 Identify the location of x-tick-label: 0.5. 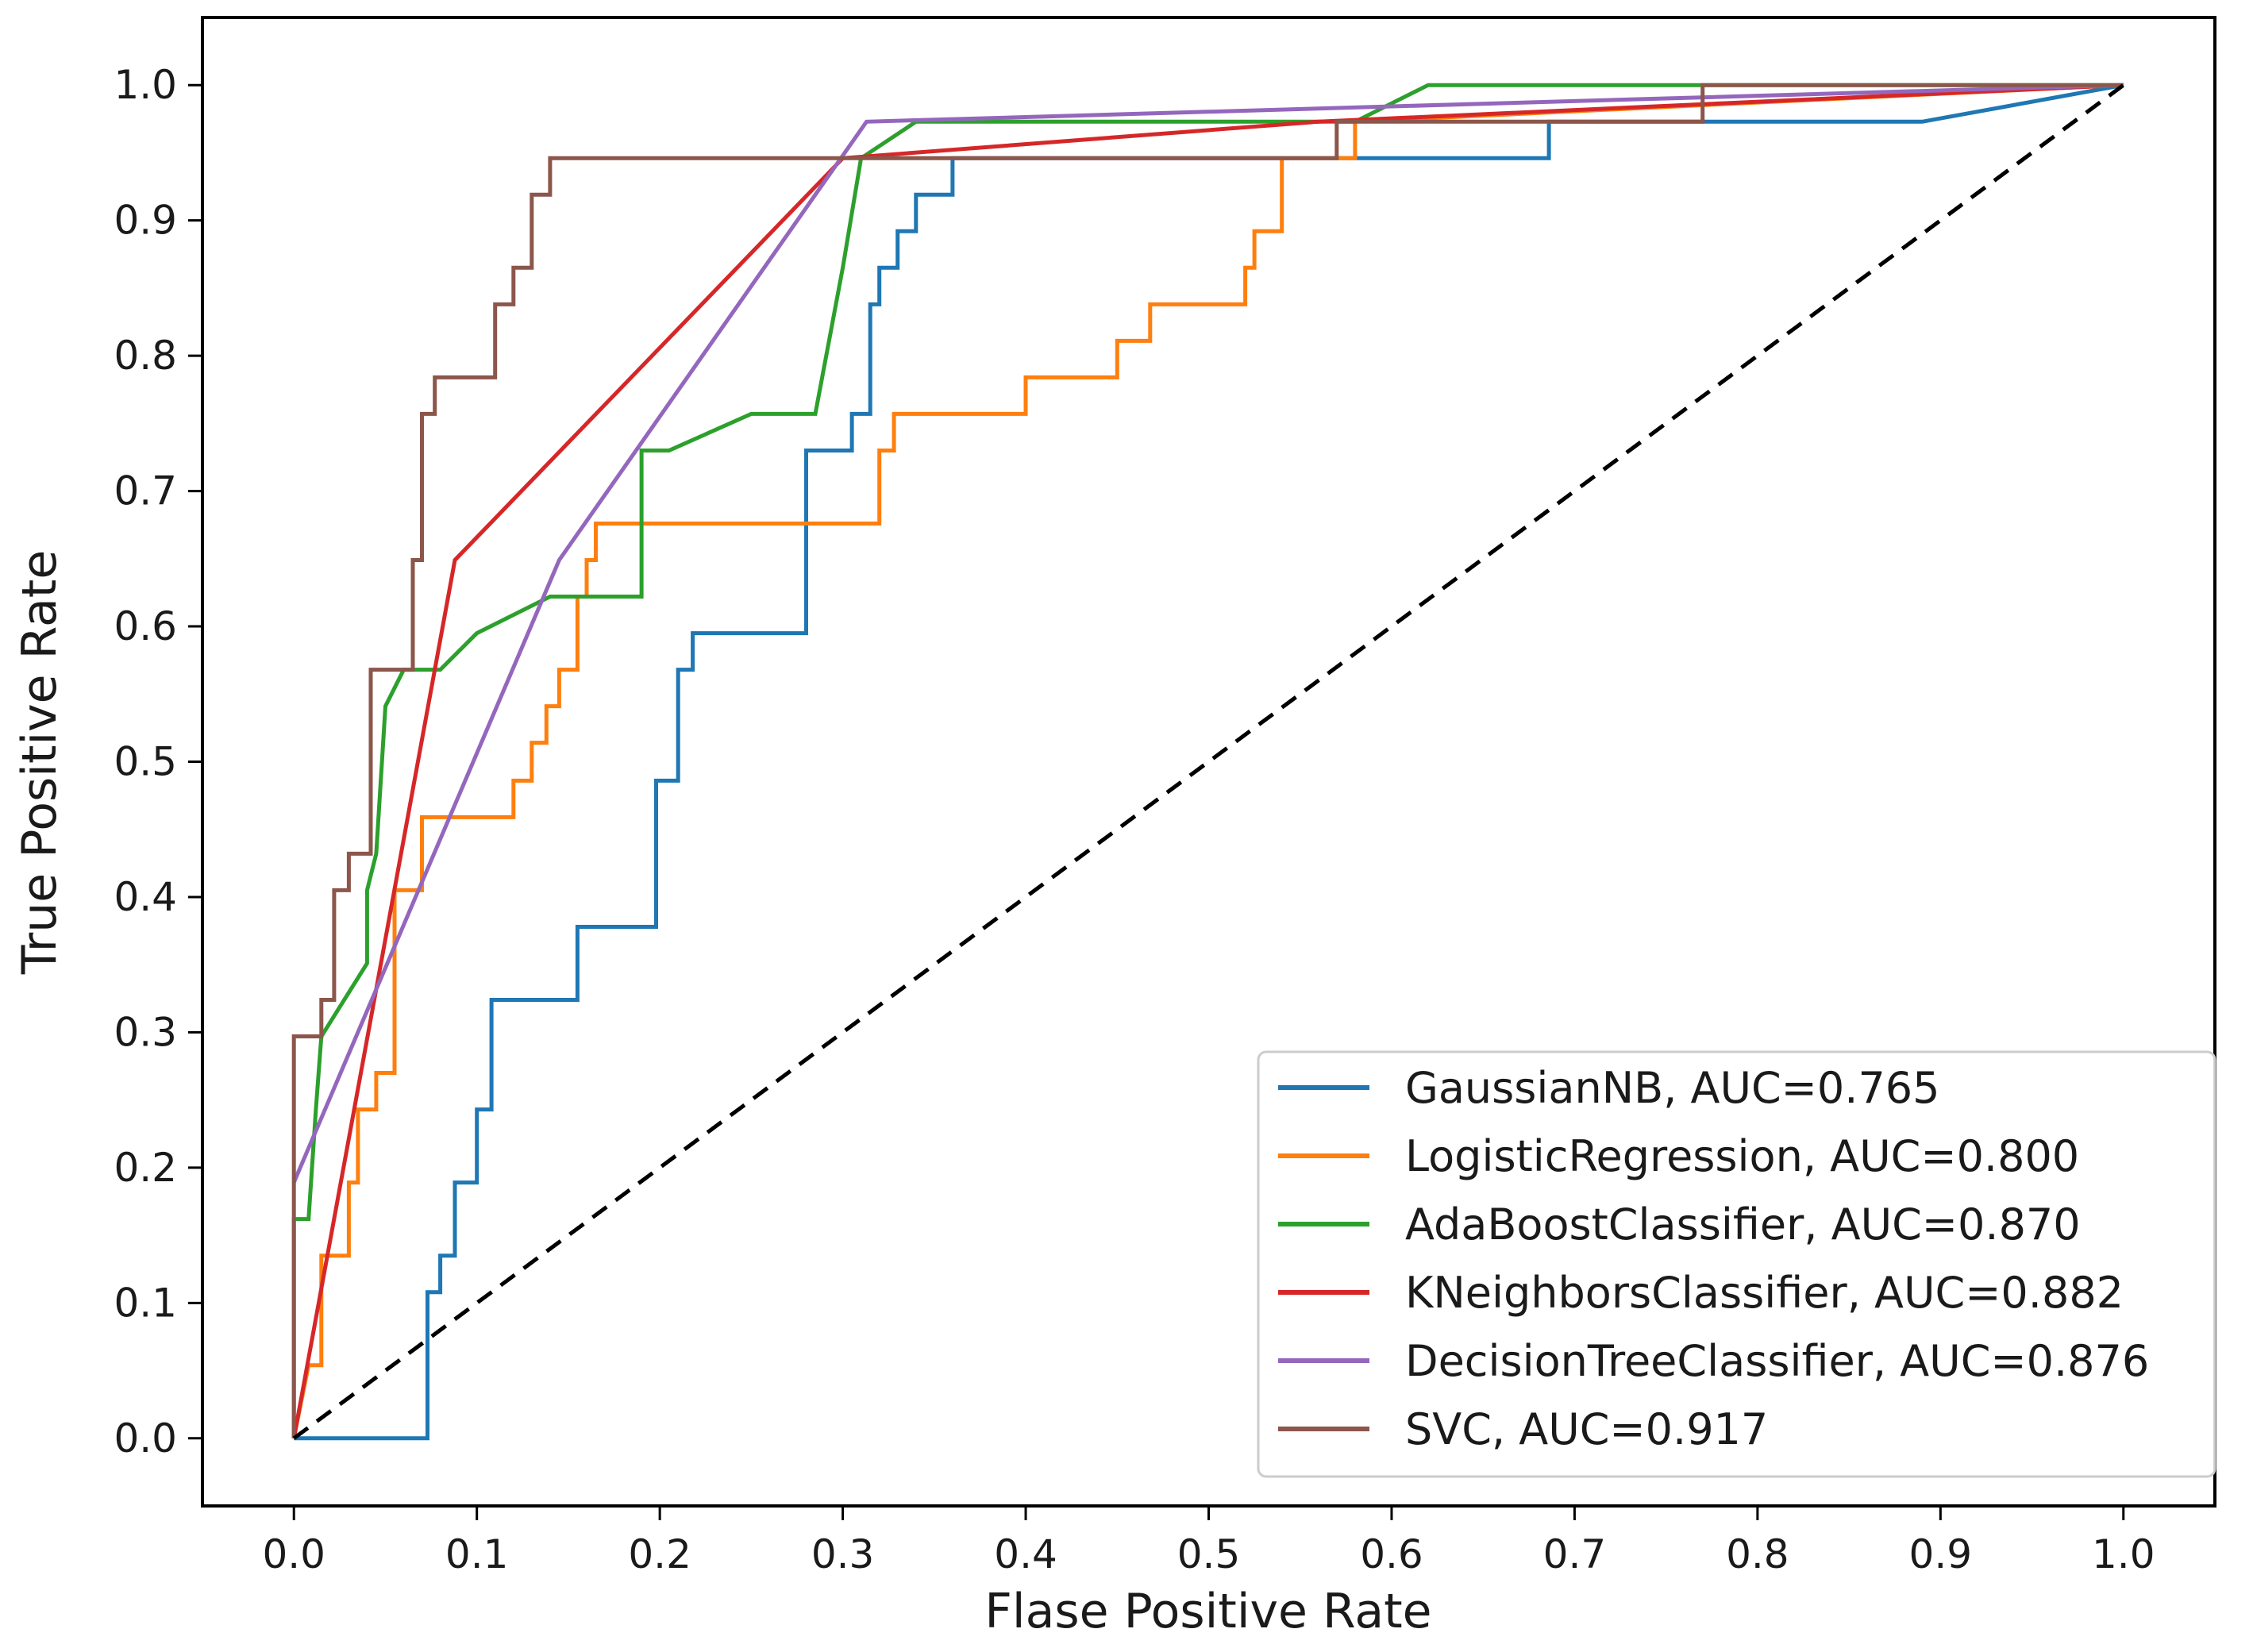
(1209, 1554).